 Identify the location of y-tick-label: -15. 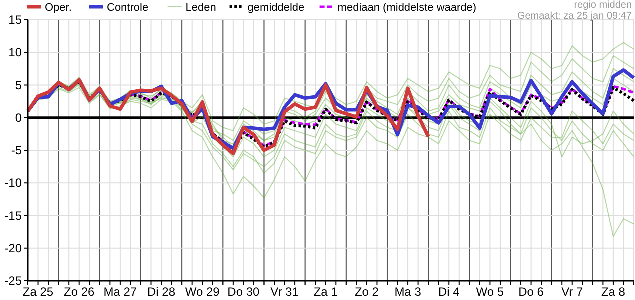
(13, 215).